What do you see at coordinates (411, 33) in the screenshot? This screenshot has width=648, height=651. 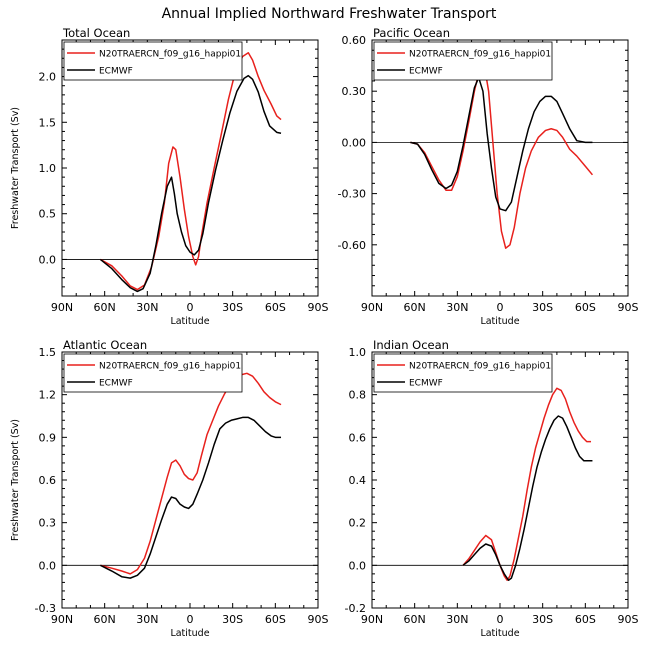 I see `panel-title: Pacific Ocean` at bounding box center [411, 33].